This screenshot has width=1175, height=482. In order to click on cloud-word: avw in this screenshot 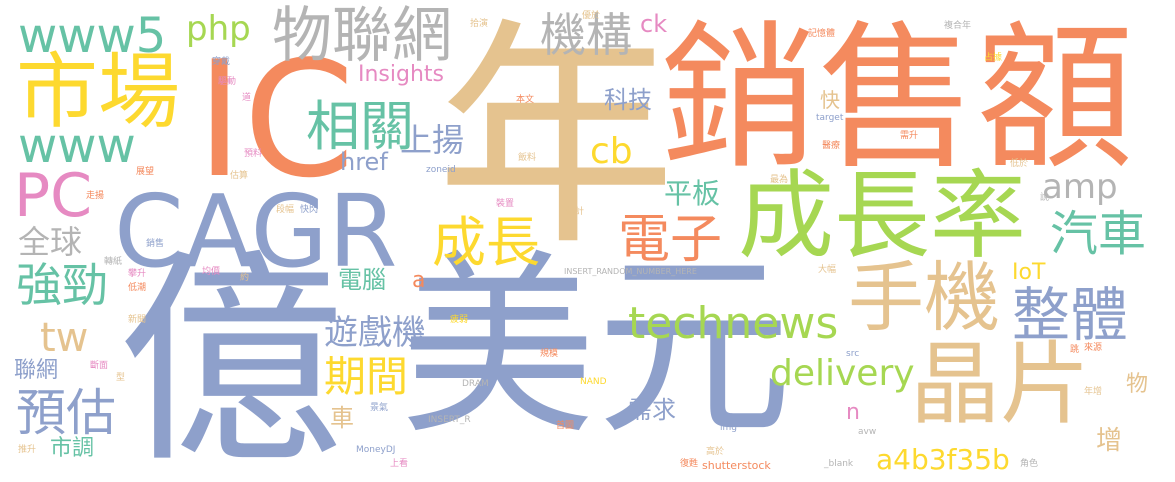, I will do `click(867, 432)`.